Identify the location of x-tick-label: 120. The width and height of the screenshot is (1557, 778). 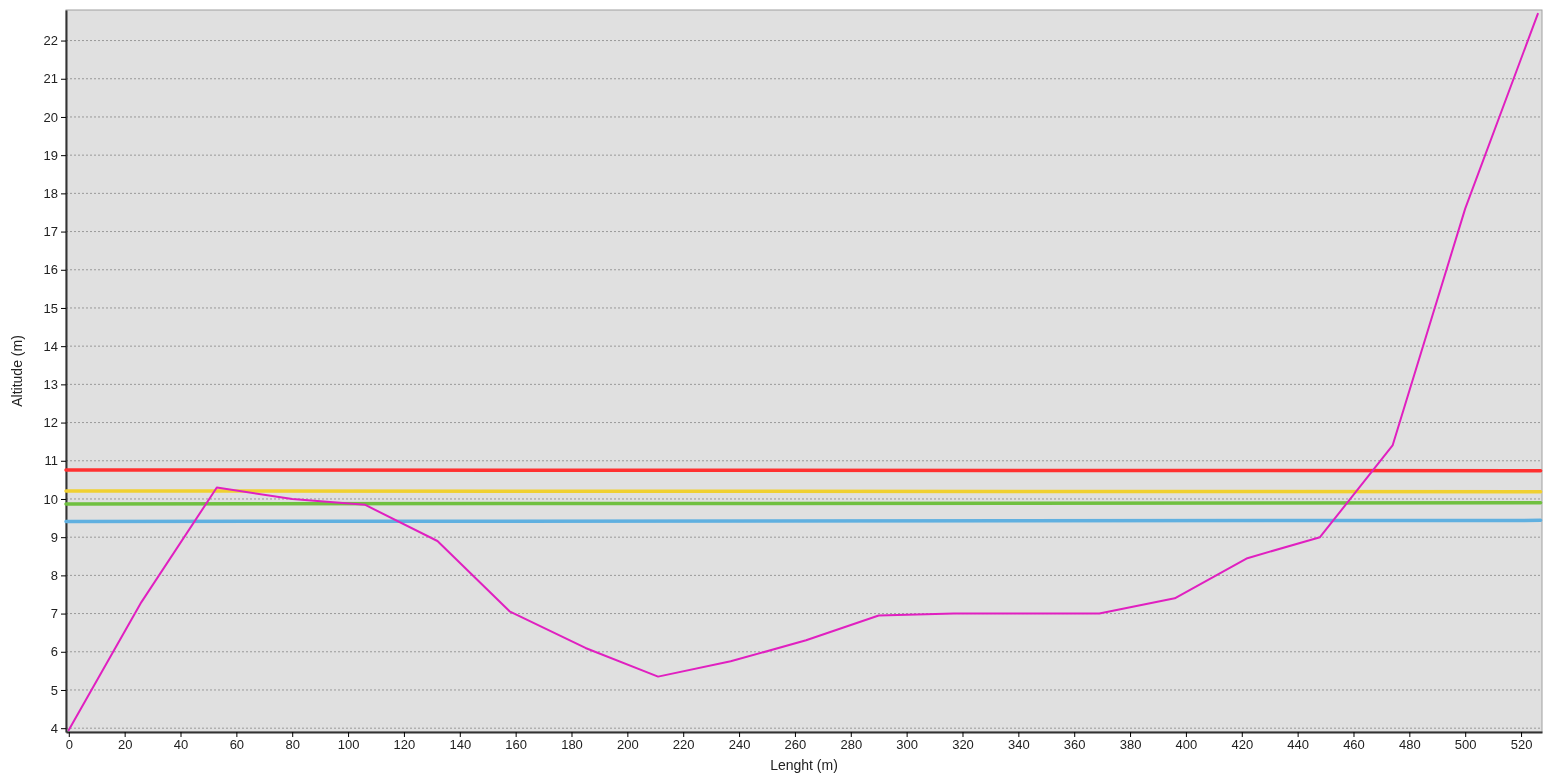
(404, 745).